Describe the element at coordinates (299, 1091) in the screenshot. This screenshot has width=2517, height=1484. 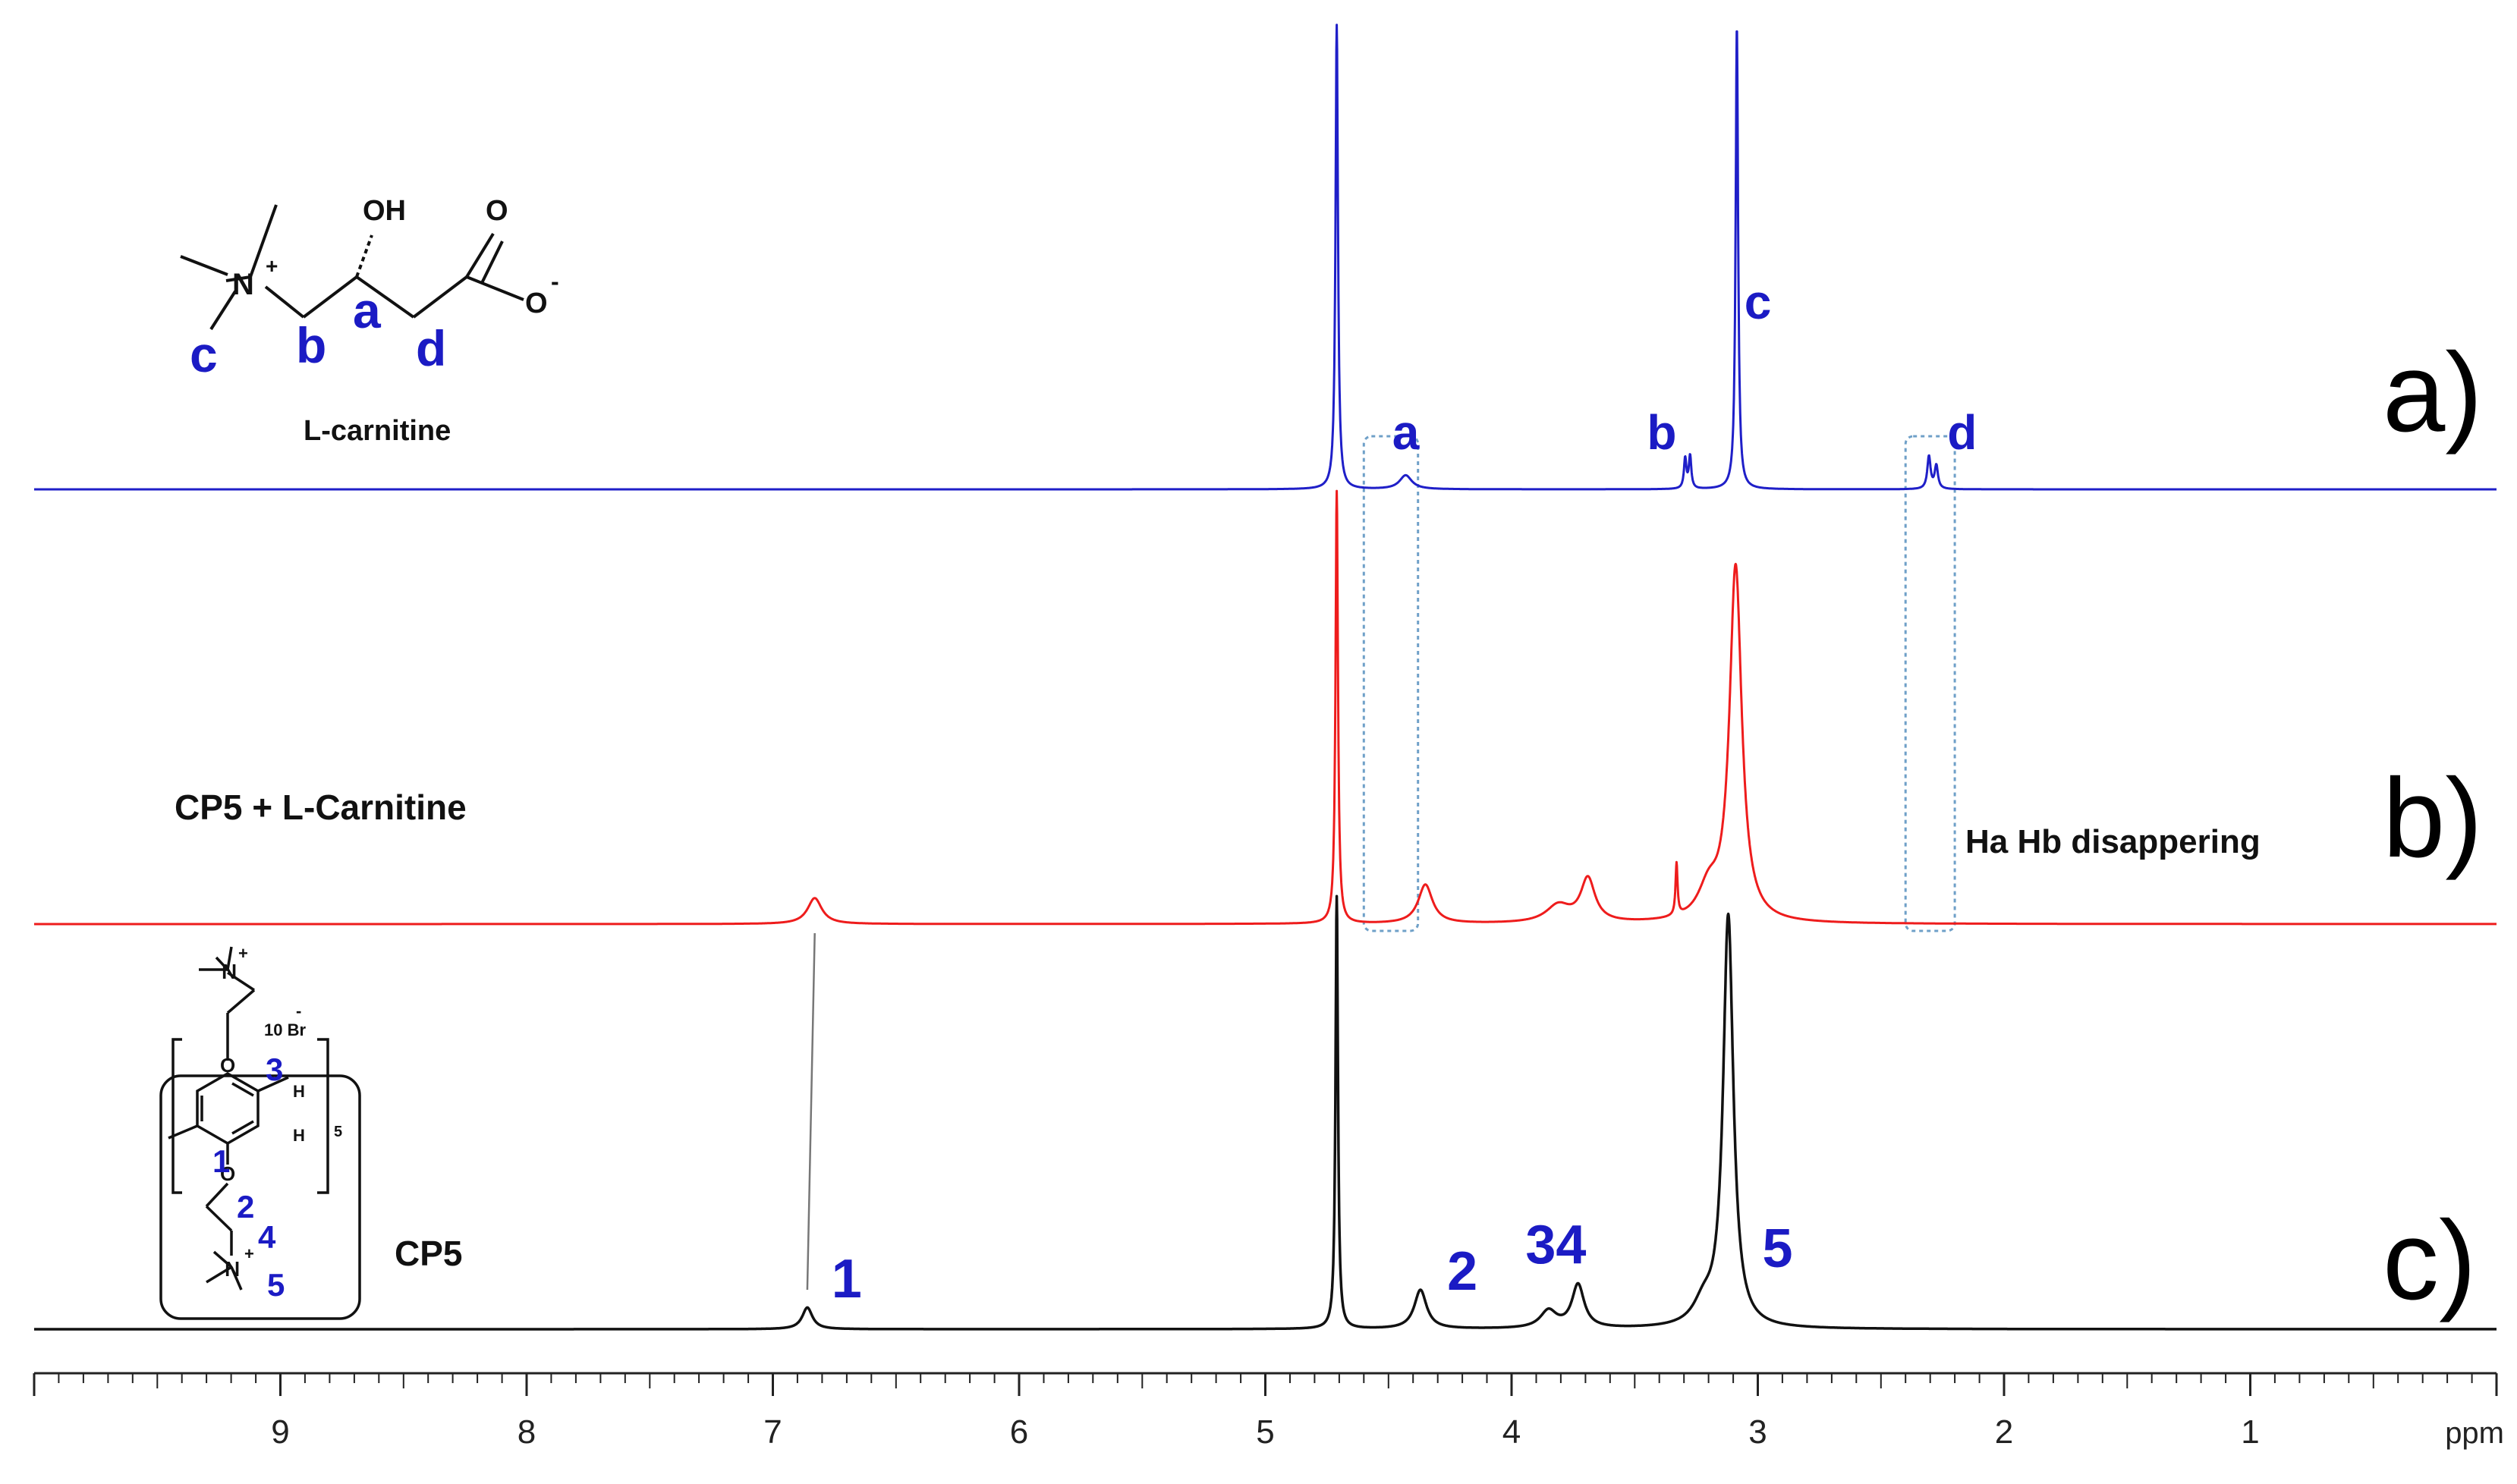
I see `cp5-h-upper: H` at that location.